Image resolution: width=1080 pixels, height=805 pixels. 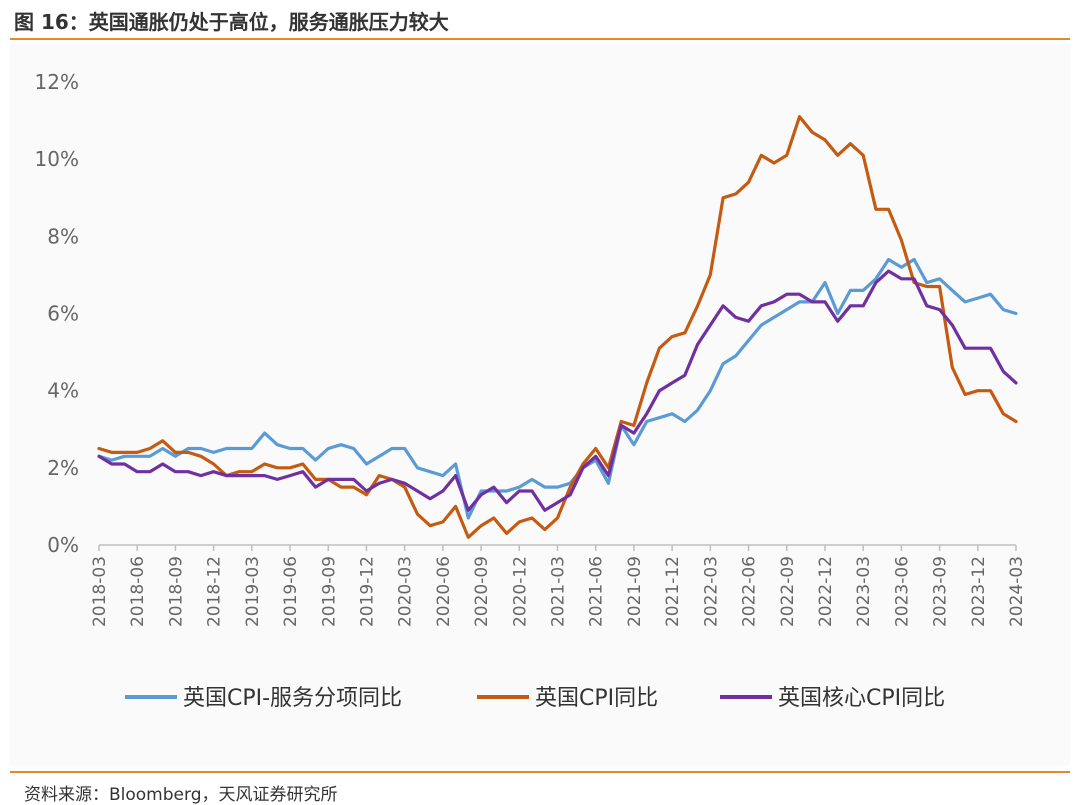 I want to click on x-tick-label: 2018-12, so click(x=215, y=591).